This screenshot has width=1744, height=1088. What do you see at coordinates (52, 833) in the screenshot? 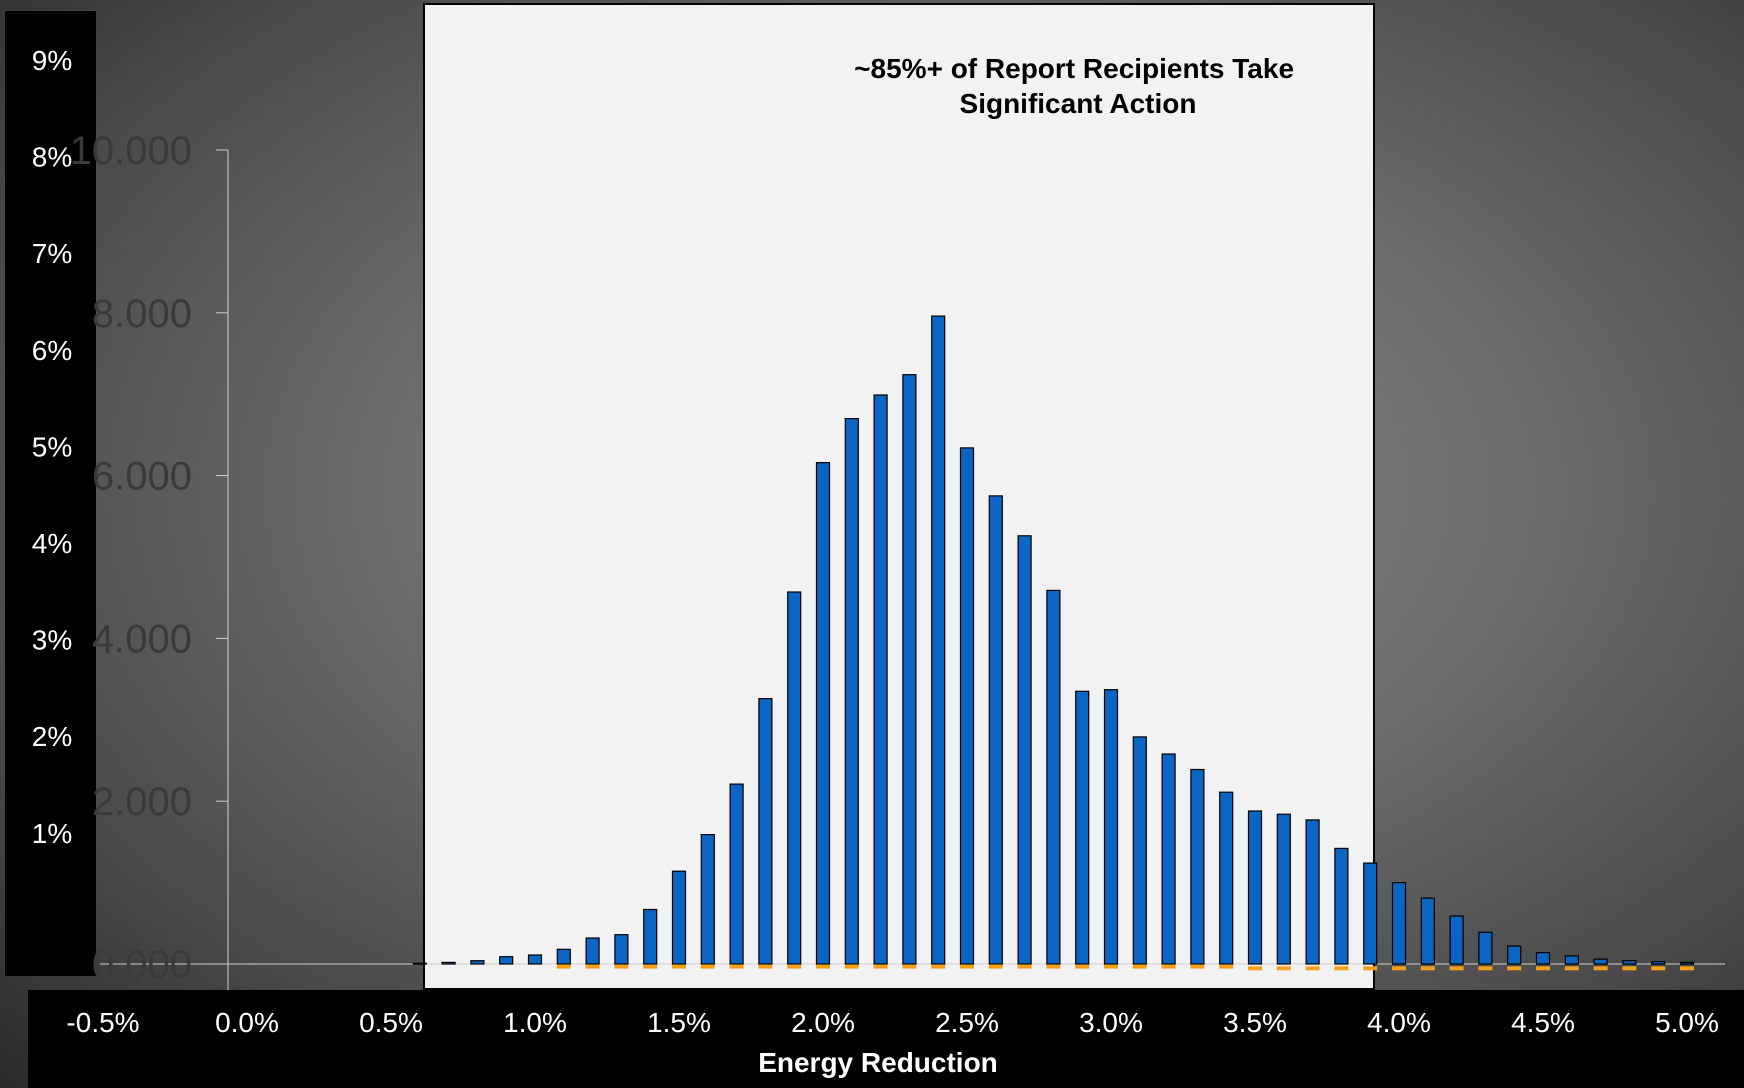
I see `y-tick-label: 1%` at bounding box center [52, 833].